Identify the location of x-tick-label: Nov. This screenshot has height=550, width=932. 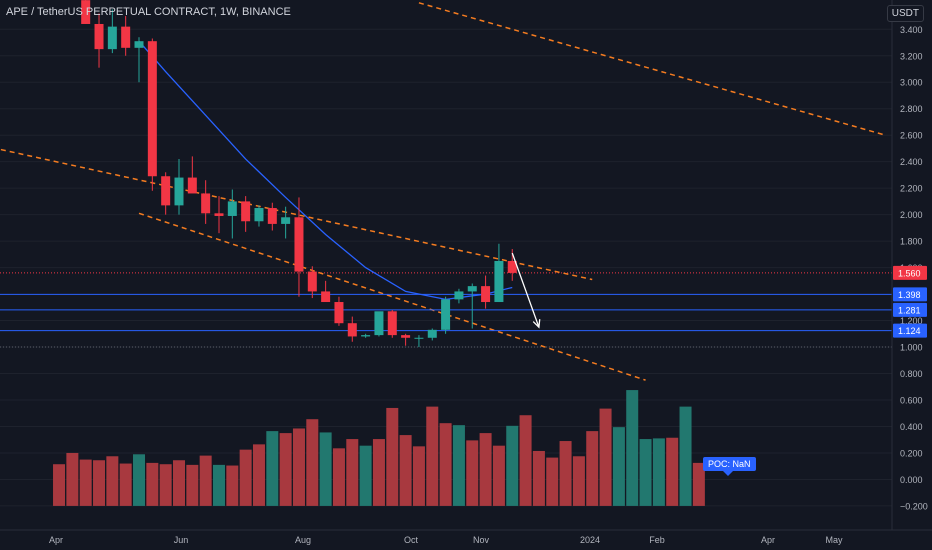
(481, 540).